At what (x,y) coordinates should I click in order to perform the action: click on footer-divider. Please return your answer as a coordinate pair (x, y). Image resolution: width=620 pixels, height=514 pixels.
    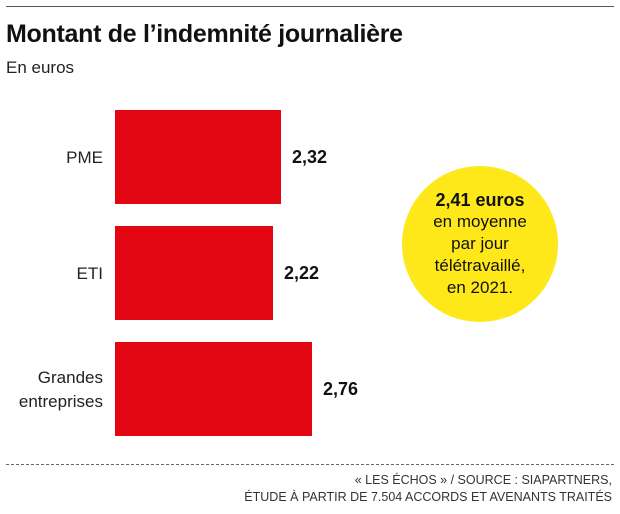
    Looking at the image, I should click on (310, 464).